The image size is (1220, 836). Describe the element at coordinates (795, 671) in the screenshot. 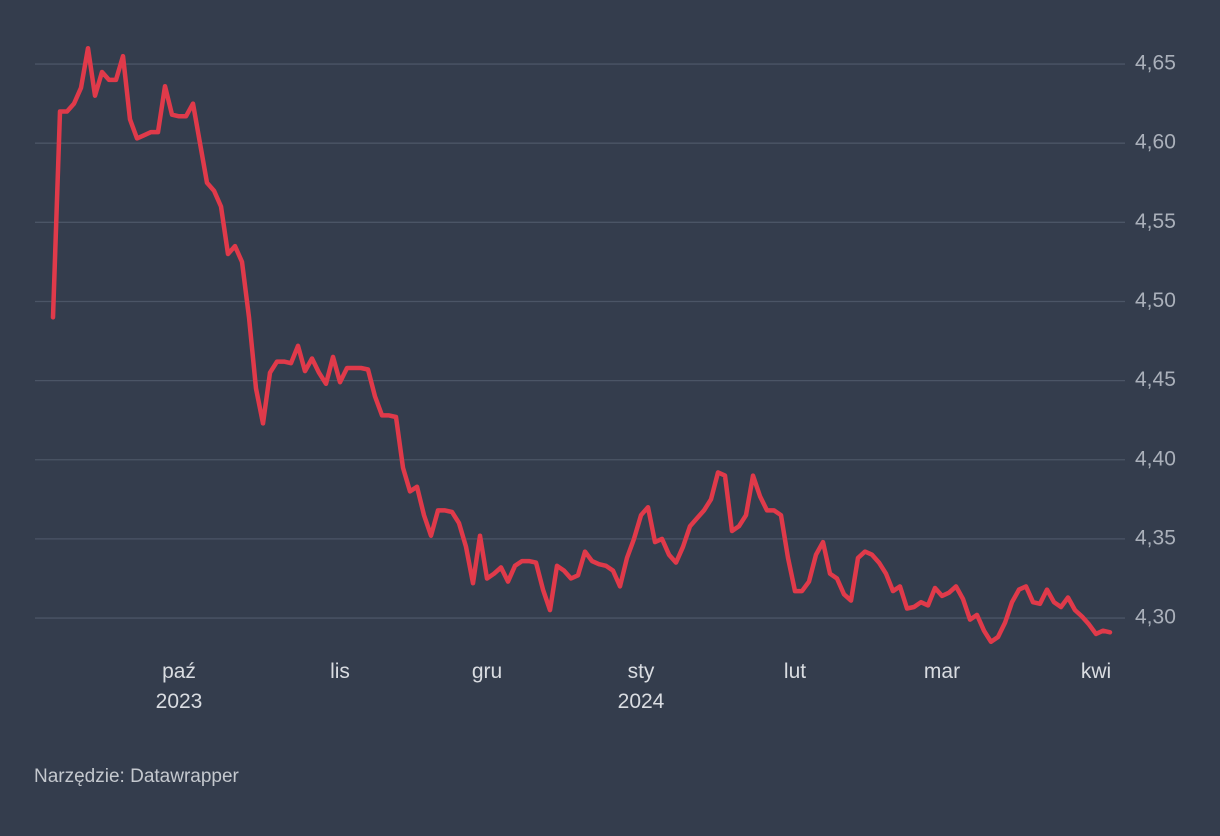

I see `x-tick-label: lut` at that location.